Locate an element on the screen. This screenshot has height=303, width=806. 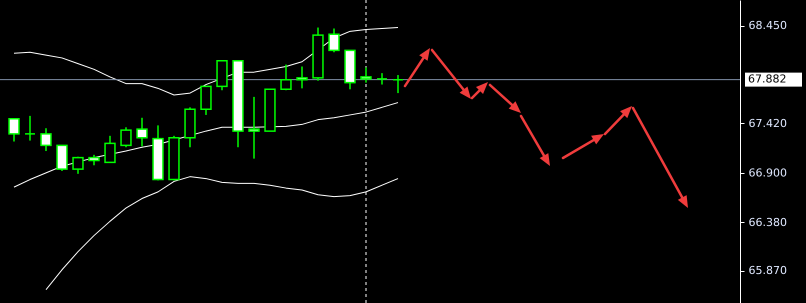
y-tick-label: 67.420 is located at coordinates (767, 123).